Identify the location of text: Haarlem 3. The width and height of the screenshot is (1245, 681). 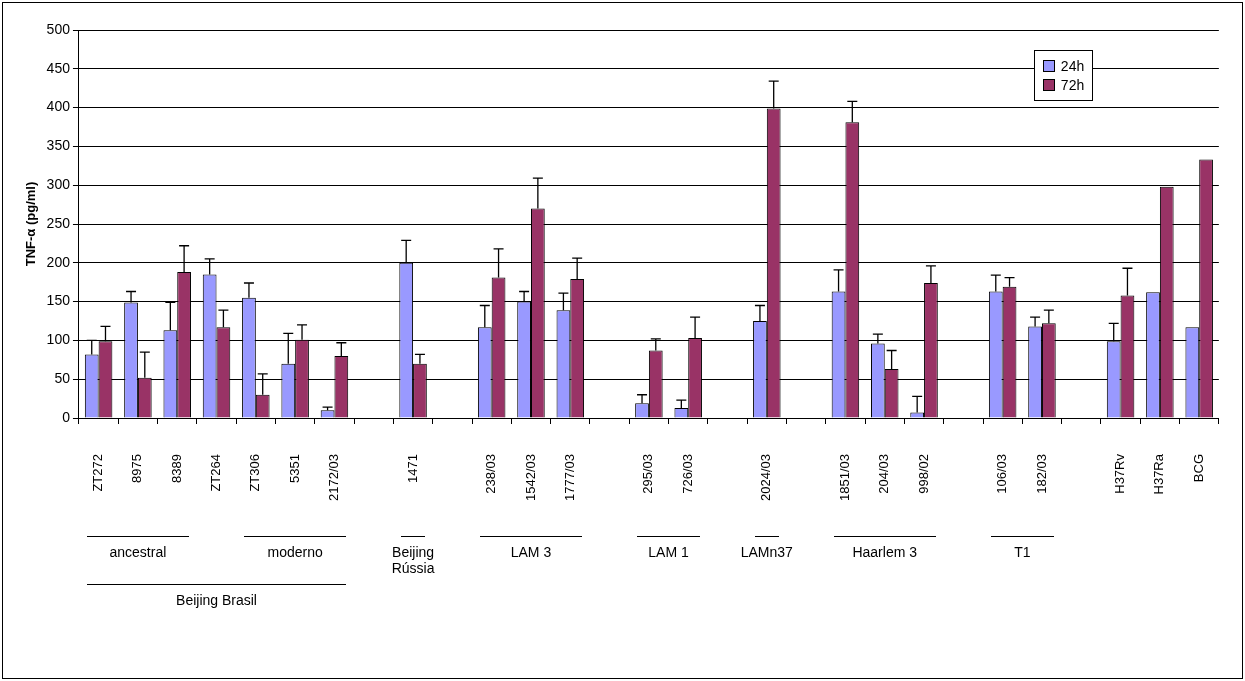
(885, 552).